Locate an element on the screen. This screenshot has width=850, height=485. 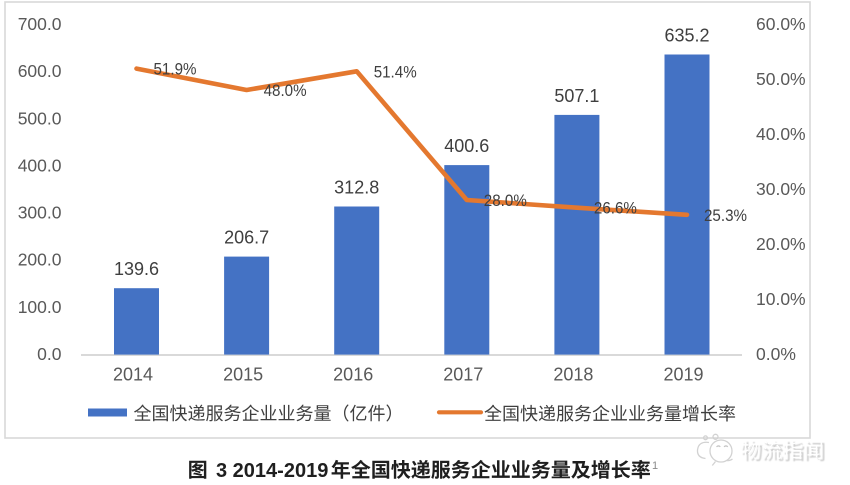
svg-text: 10.0% is located at coordinates (781, 299).